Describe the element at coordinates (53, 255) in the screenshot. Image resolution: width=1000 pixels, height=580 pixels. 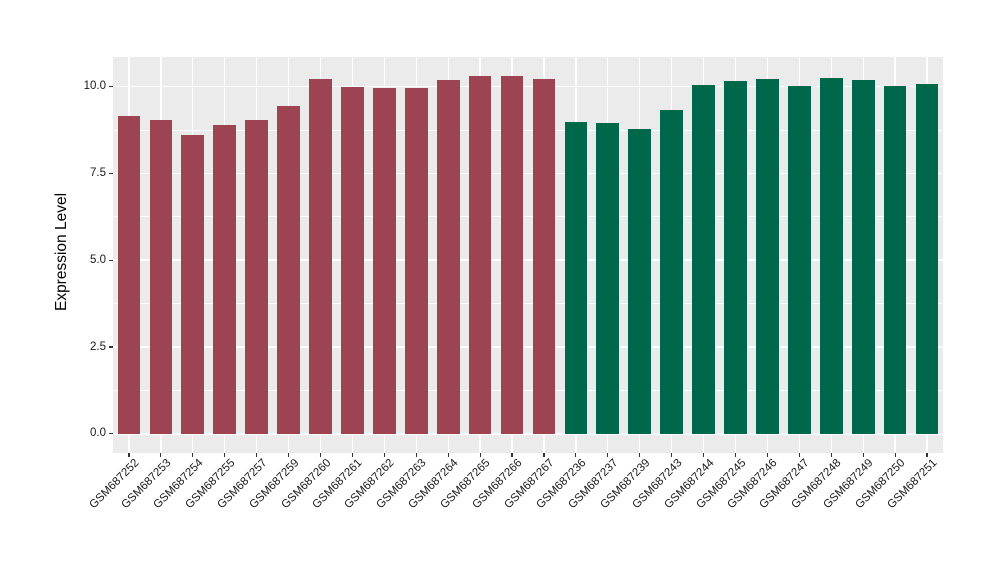
I see `y-axis: 0.0 2.5 5.0 7.5 10.0` at that location.